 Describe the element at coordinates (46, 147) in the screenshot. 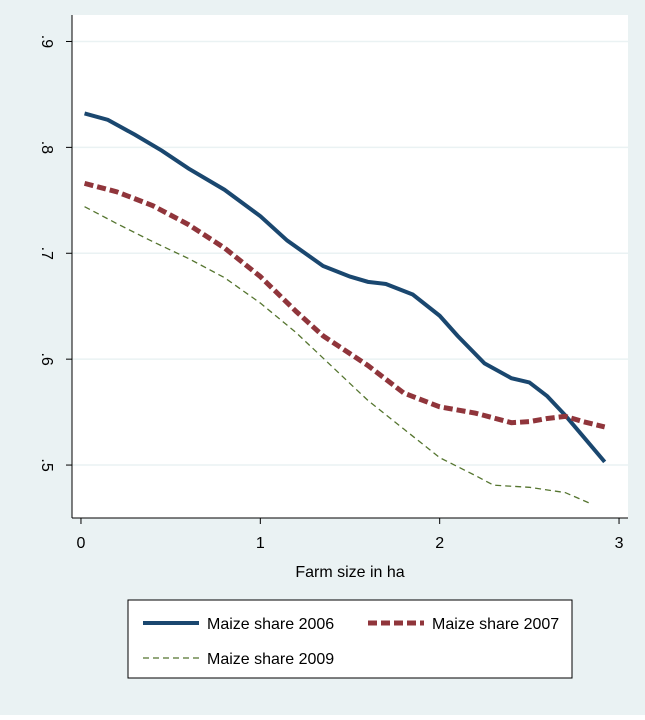

I see `y-tick-label: .8` at that location.